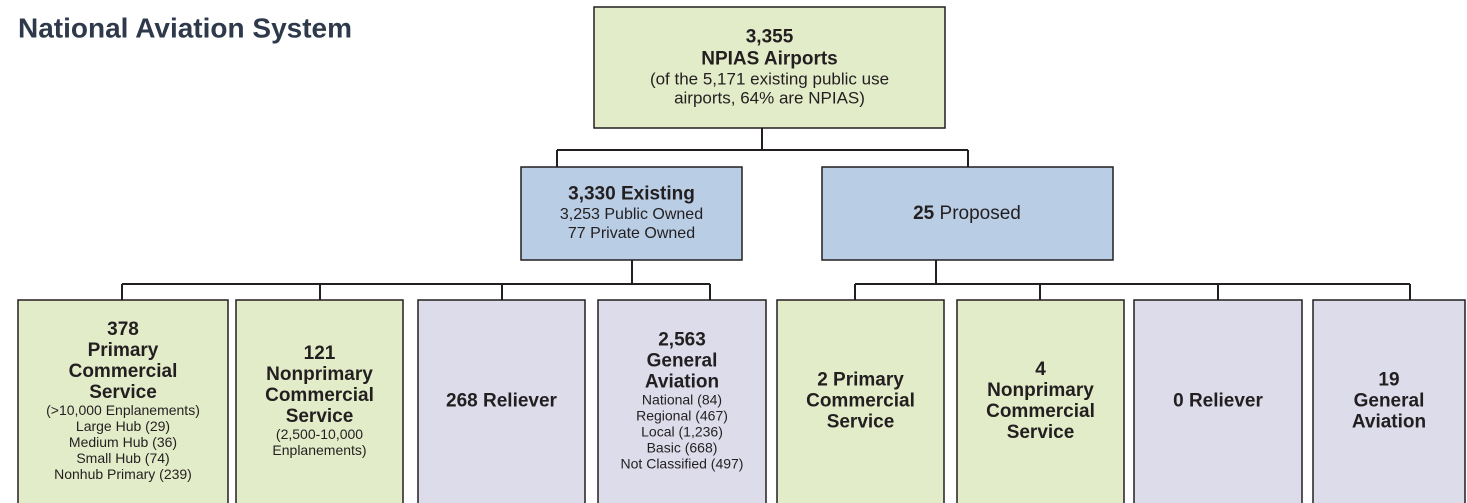 The width and height of the screenshot is (1467, 503). I want to click on node-label: 25 Proposed, so click(967, 213).